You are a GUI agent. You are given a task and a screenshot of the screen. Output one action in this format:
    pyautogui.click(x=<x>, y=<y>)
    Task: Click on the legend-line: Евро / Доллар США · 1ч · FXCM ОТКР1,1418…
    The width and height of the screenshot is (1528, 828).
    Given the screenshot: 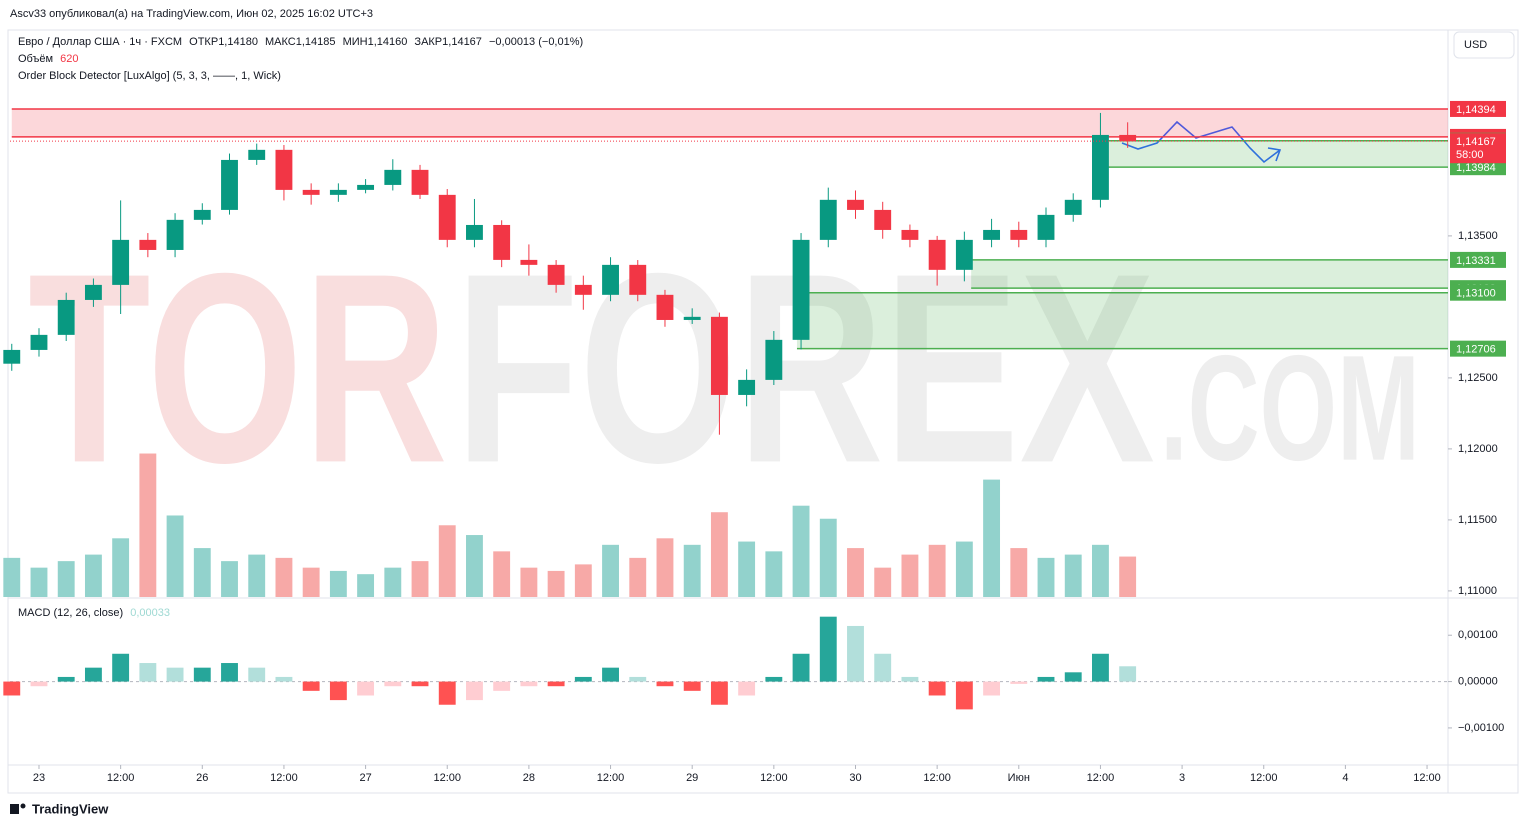 What is the action you would take?
    pyautogui.click(x=300, y=42)
    